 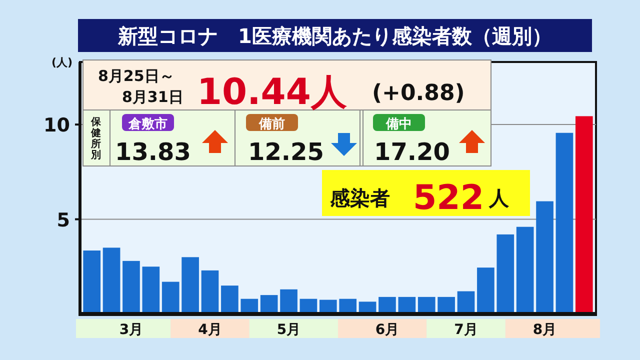 What do you see at coordinates (499, 198) in the screenshot?
I see `annotation: 人` at bounding box center [499, 198].